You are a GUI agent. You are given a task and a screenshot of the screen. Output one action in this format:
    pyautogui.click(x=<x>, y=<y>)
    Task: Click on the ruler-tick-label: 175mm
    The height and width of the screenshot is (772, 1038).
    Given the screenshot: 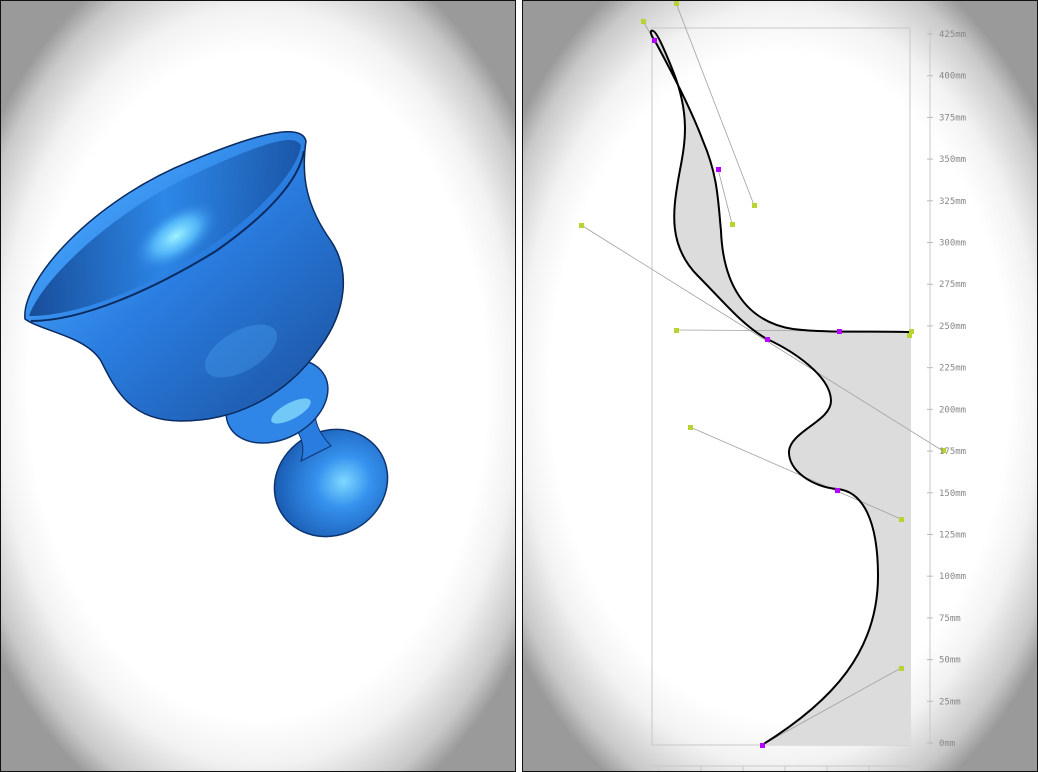 What is the action you would take?
    pyautogui.click(x=952, y=452)
    